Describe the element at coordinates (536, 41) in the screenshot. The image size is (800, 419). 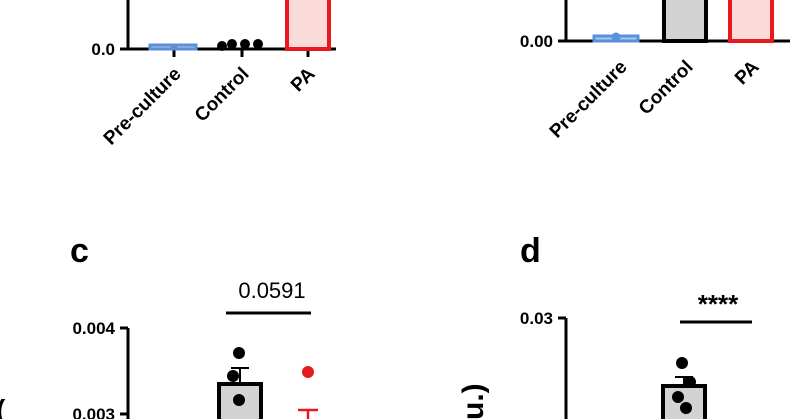
I see `panel-b-y-tick-label: 0.00` at that location.